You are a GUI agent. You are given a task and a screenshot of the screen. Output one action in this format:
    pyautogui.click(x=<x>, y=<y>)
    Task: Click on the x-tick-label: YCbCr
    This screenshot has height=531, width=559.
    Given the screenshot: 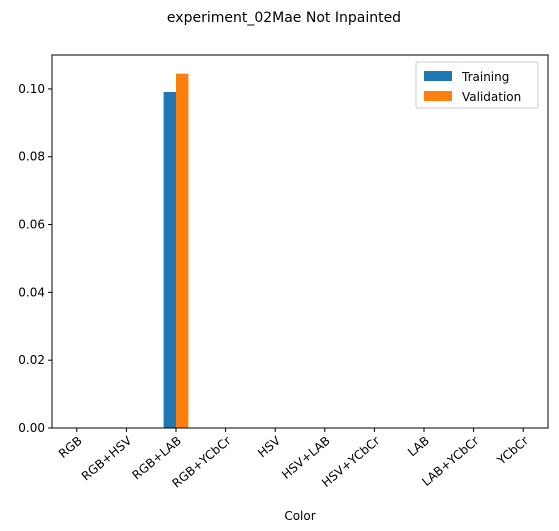 What is the action you would take?
    pyautogui.click(x=512, y=451)
    